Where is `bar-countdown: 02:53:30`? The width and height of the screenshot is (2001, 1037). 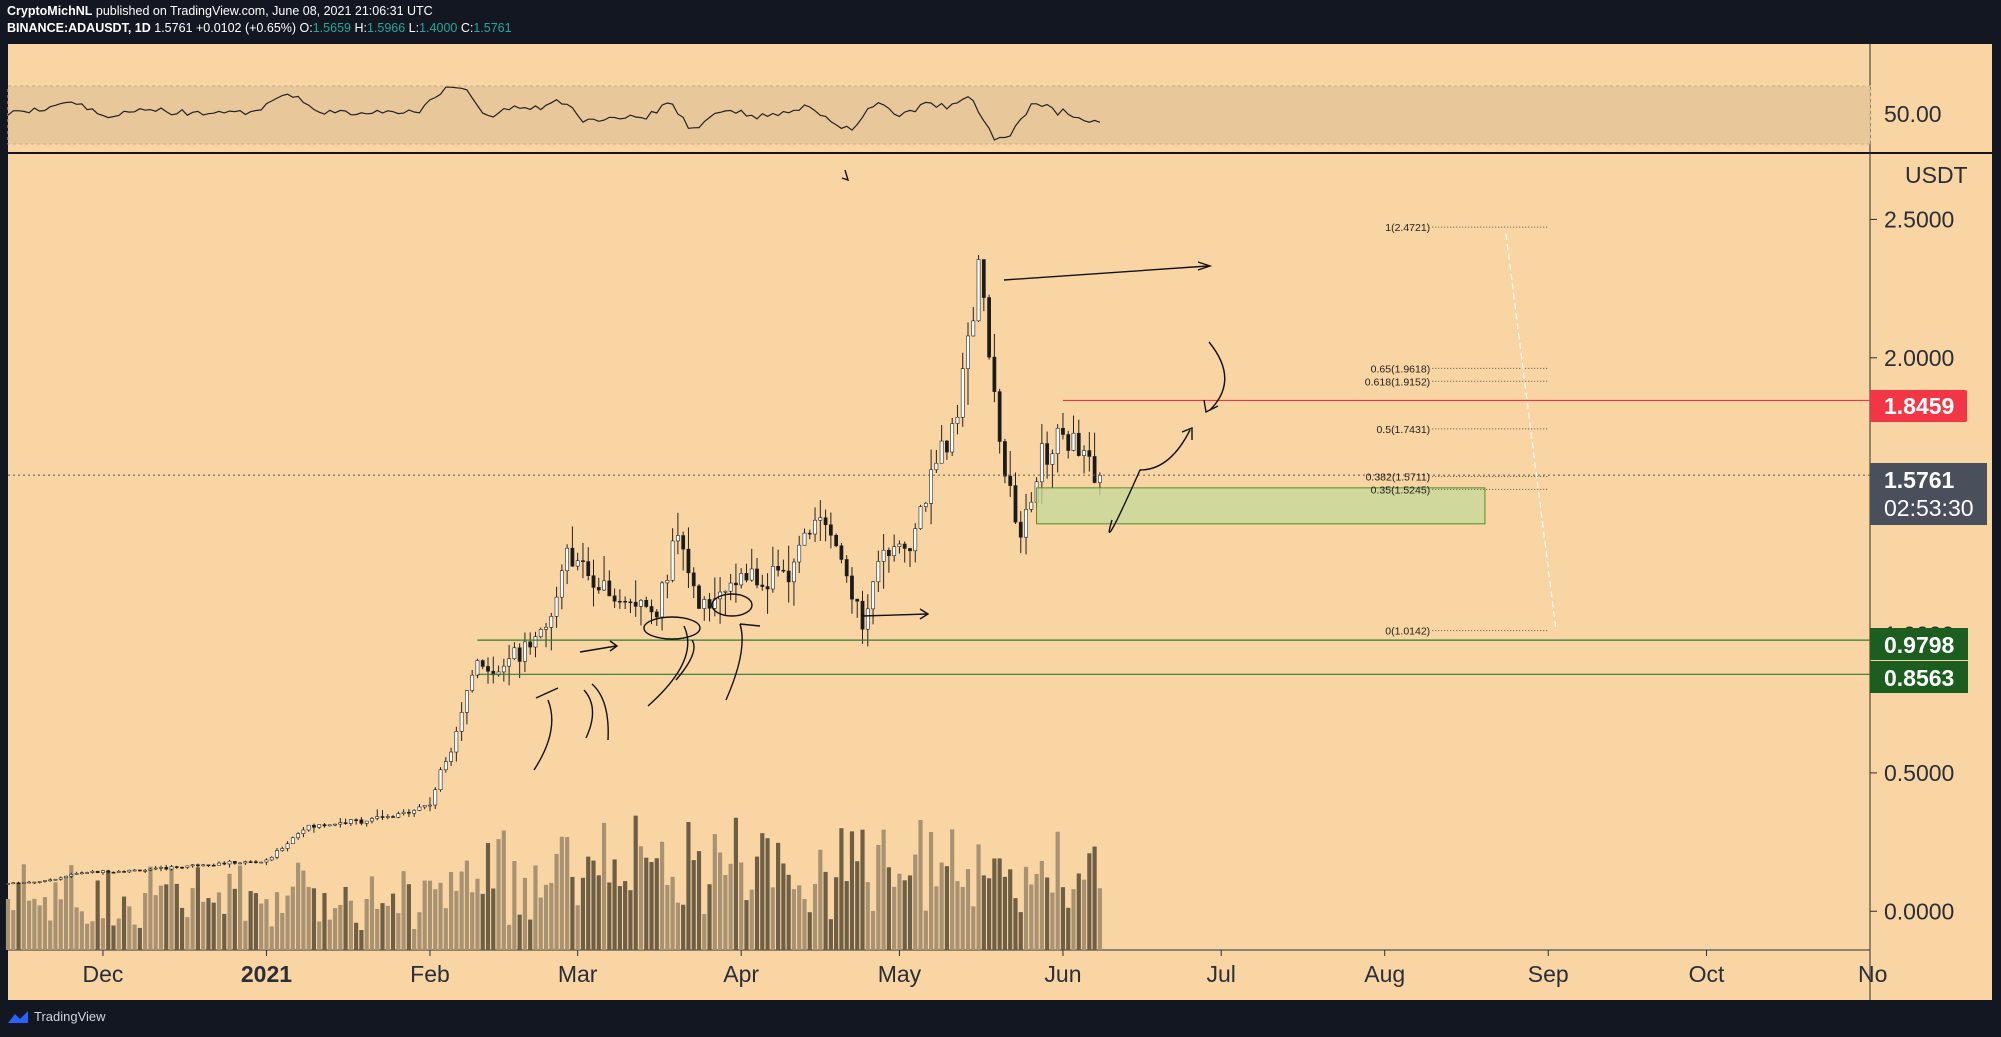
bar-countdown: 02:53:30 is located at coordinates (1929, 508).